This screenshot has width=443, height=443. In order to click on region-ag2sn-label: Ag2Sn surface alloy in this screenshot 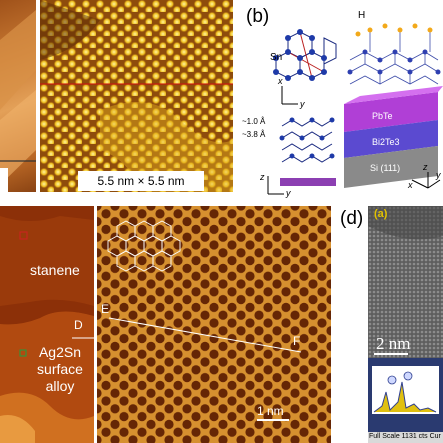, I will do `click(60, 369)`.